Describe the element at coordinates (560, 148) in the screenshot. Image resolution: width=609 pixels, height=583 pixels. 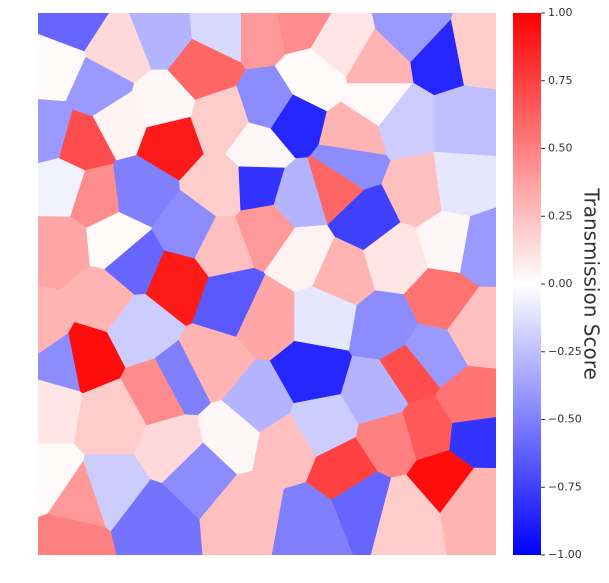
I see `colorbar-tick-label: 0.50` at that location.